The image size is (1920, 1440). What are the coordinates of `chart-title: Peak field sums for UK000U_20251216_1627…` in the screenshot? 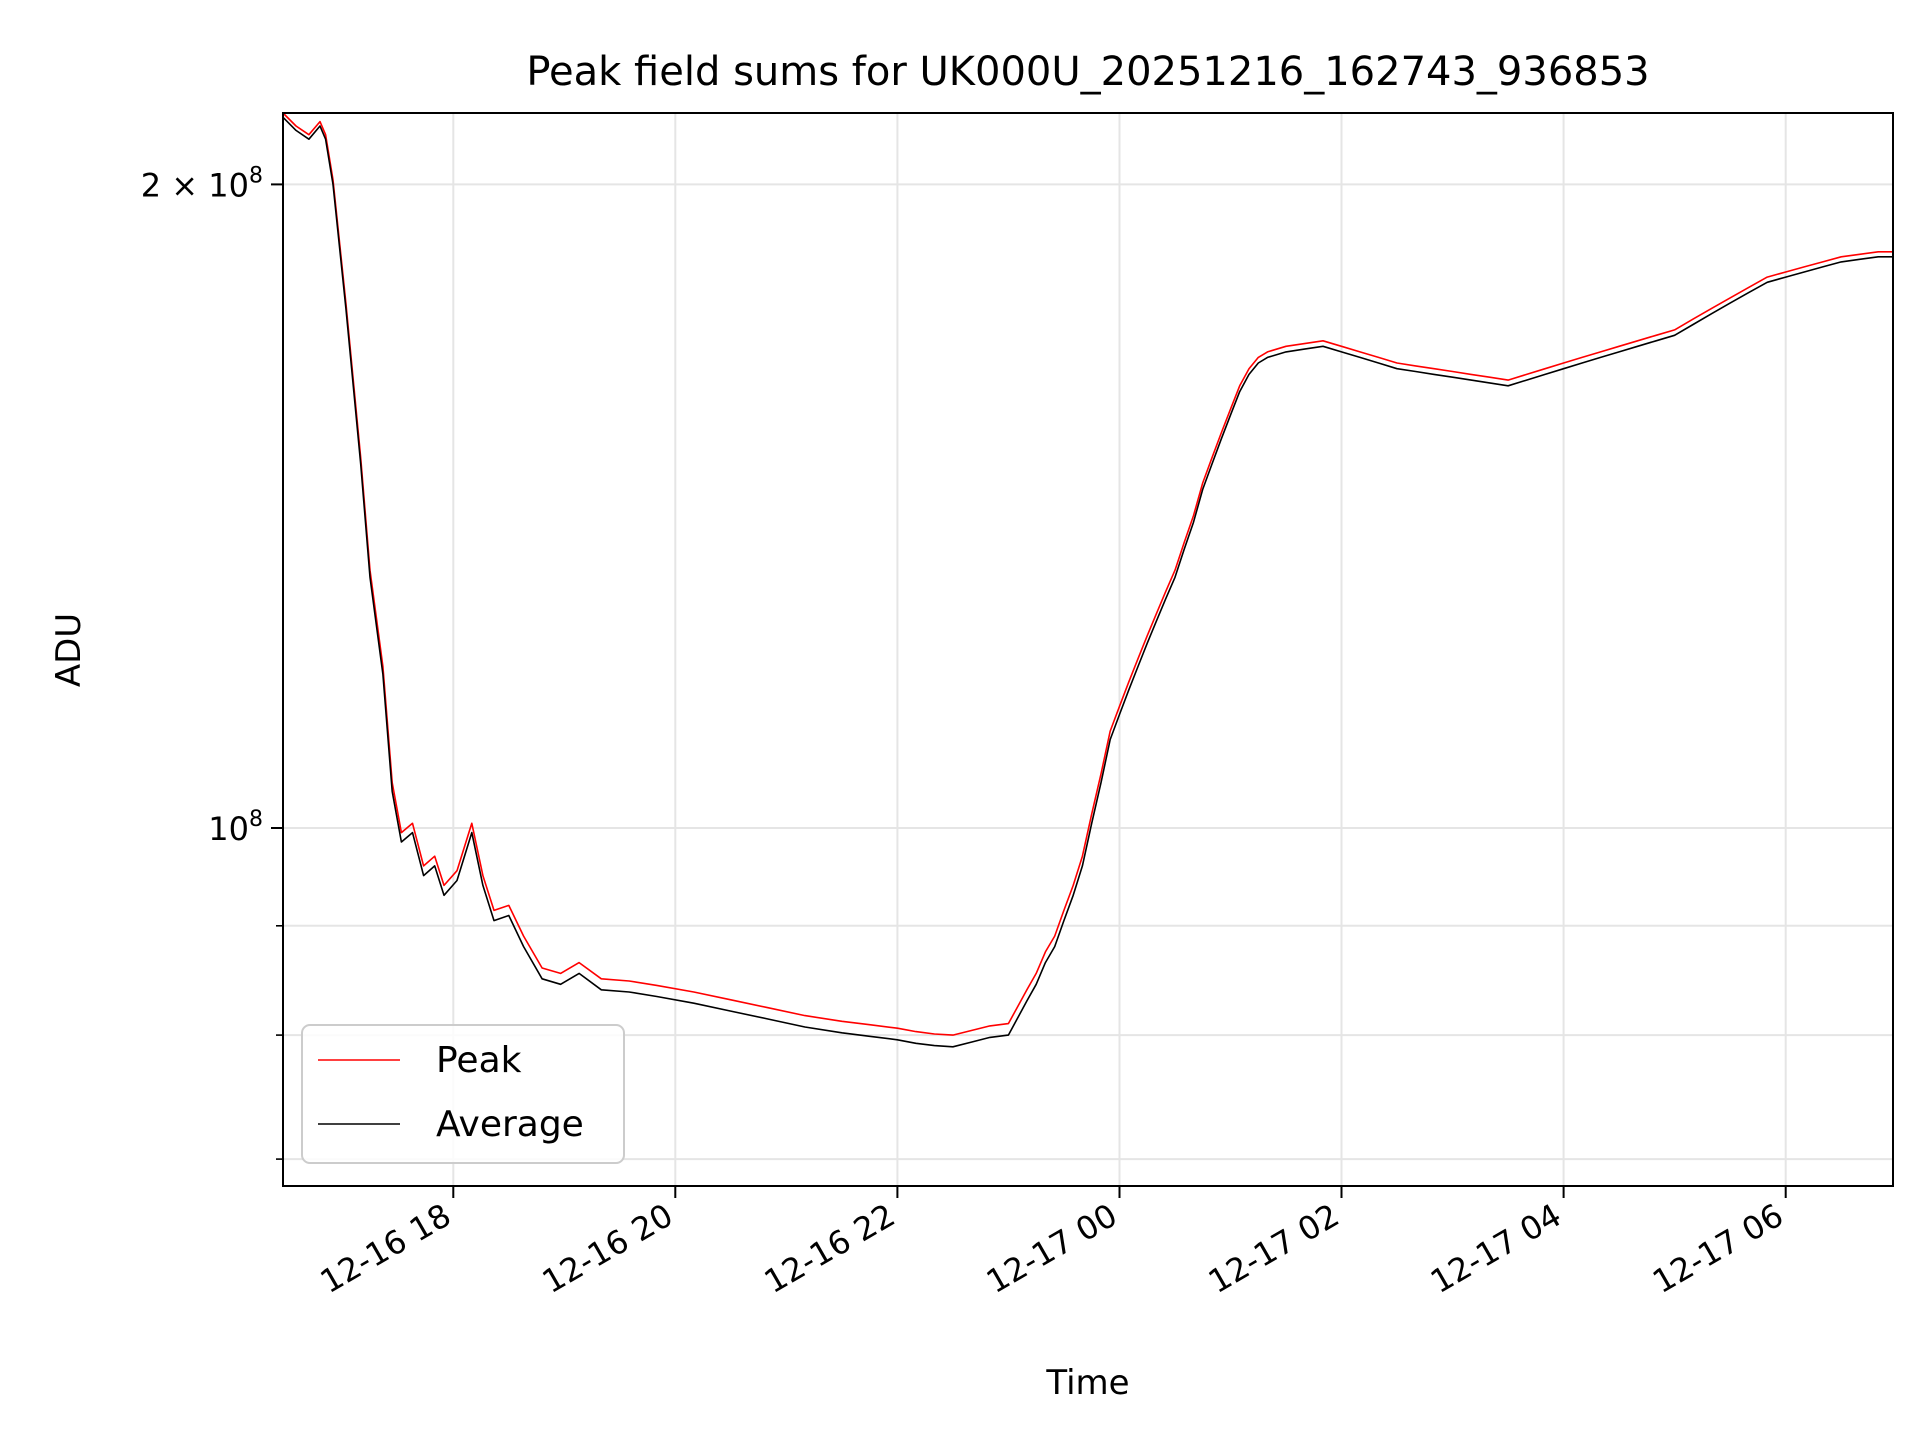 It's located at (1087, 72).